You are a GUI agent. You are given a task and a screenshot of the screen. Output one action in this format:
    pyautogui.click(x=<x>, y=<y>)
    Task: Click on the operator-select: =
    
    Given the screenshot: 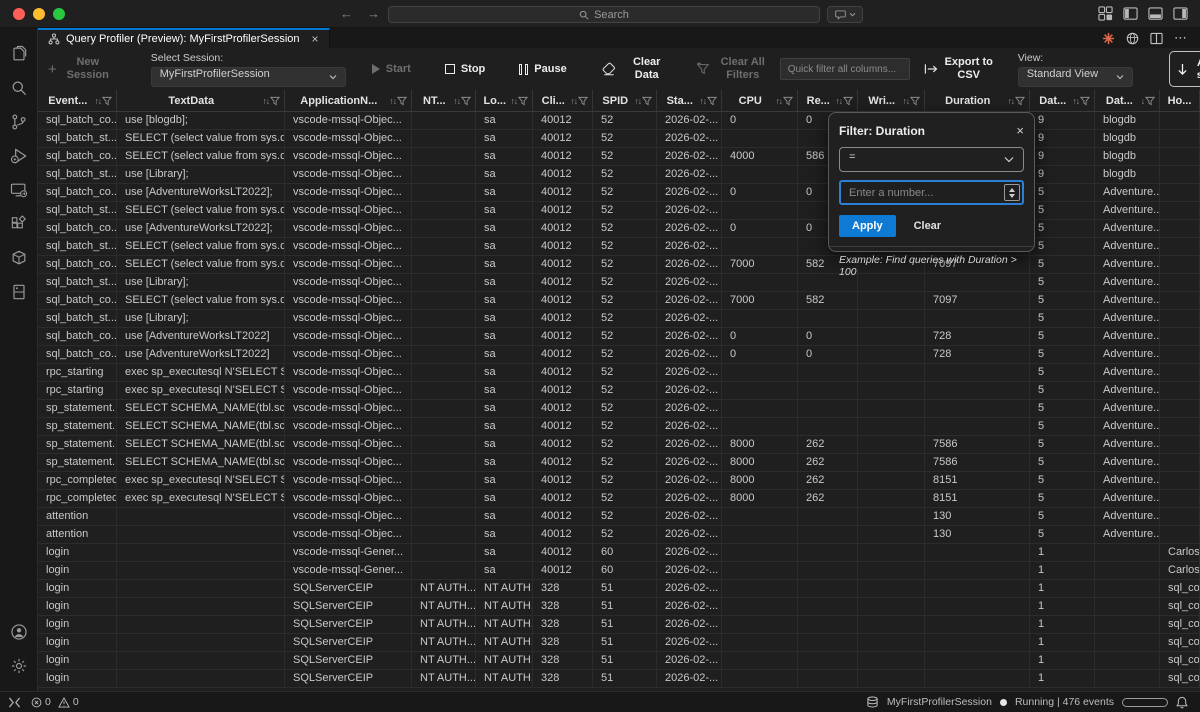 What is the action you would take?
    pyautogui.click(x=931, y=159)
    